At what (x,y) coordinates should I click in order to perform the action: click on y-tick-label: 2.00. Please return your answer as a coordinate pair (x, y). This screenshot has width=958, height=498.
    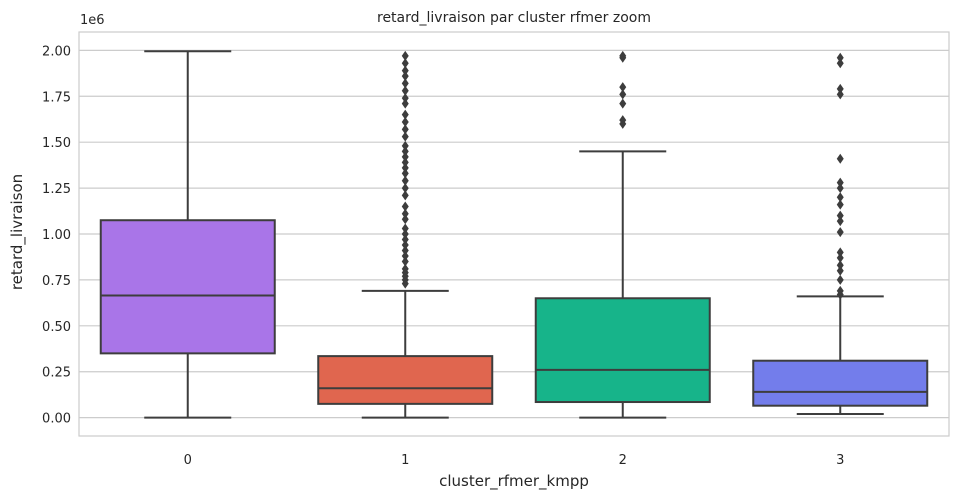
    Looking at the image, I should click on (56, 51).